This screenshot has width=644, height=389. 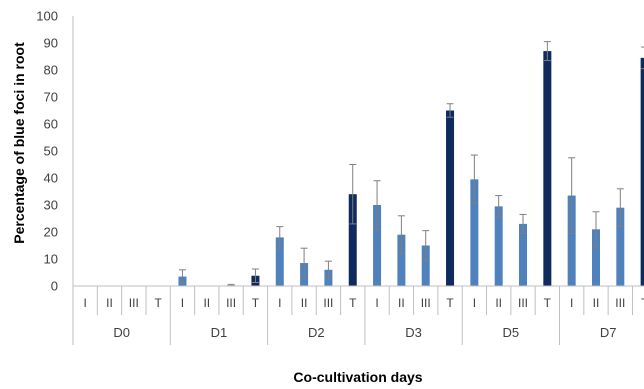 I want to click on y-tick-label: 80, so click(x=51, y=70).